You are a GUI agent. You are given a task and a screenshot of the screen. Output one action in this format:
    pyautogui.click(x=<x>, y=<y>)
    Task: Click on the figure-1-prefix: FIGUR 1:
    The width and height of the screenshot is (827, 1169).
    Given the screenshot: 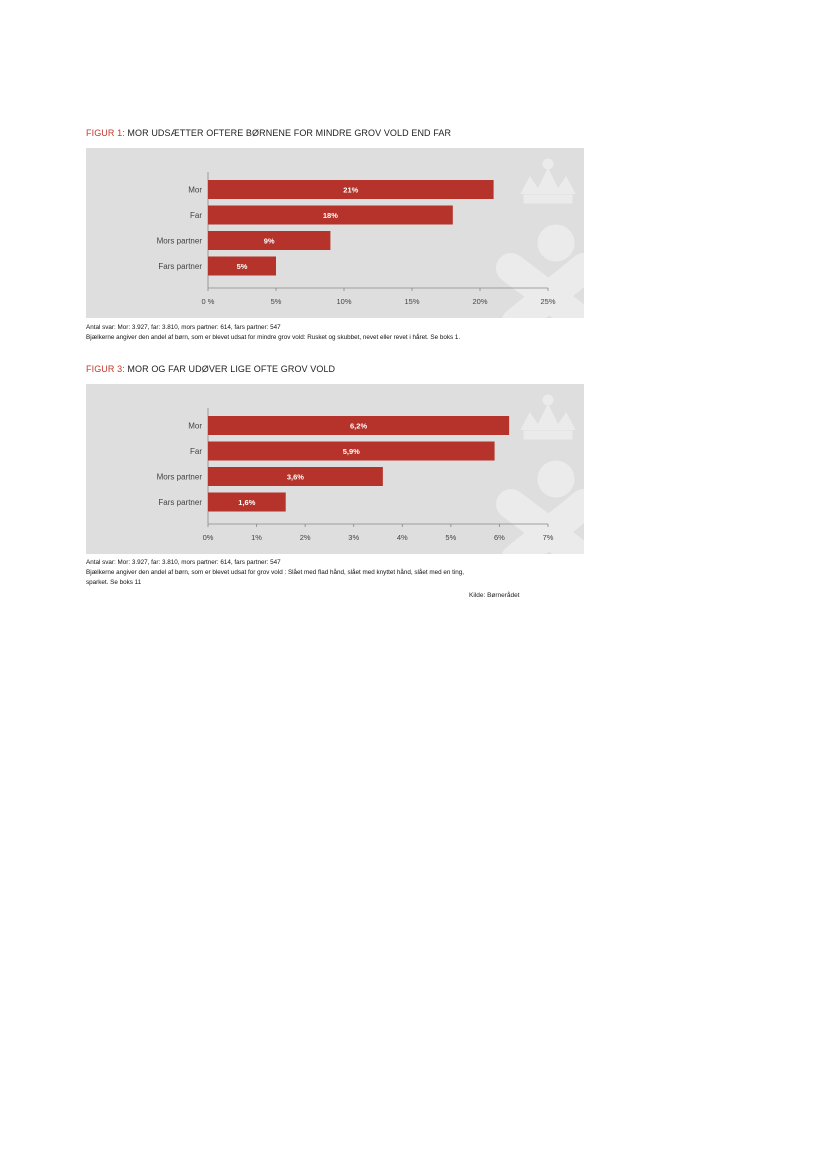 What is the action you would take?
    pyautogui.click(x=105, y=133)
    